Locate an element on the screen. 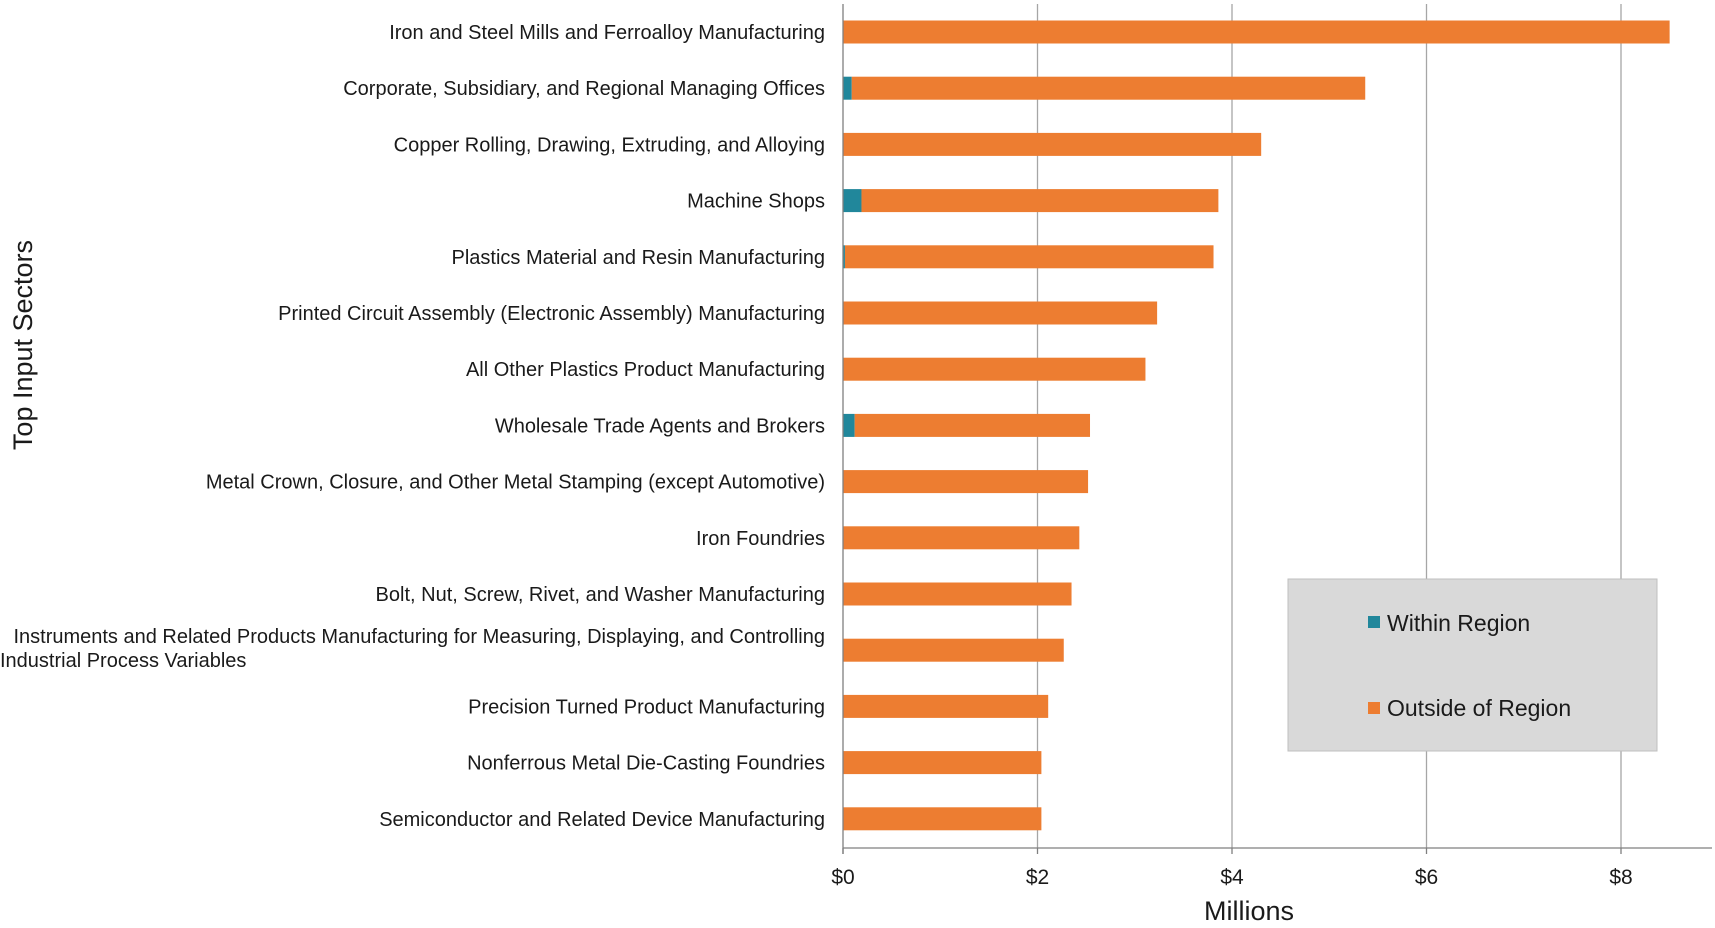 This screenshot has width=1715, height=928. y-axis-title: Top Input Sectors is located at coordinates (23, 345).